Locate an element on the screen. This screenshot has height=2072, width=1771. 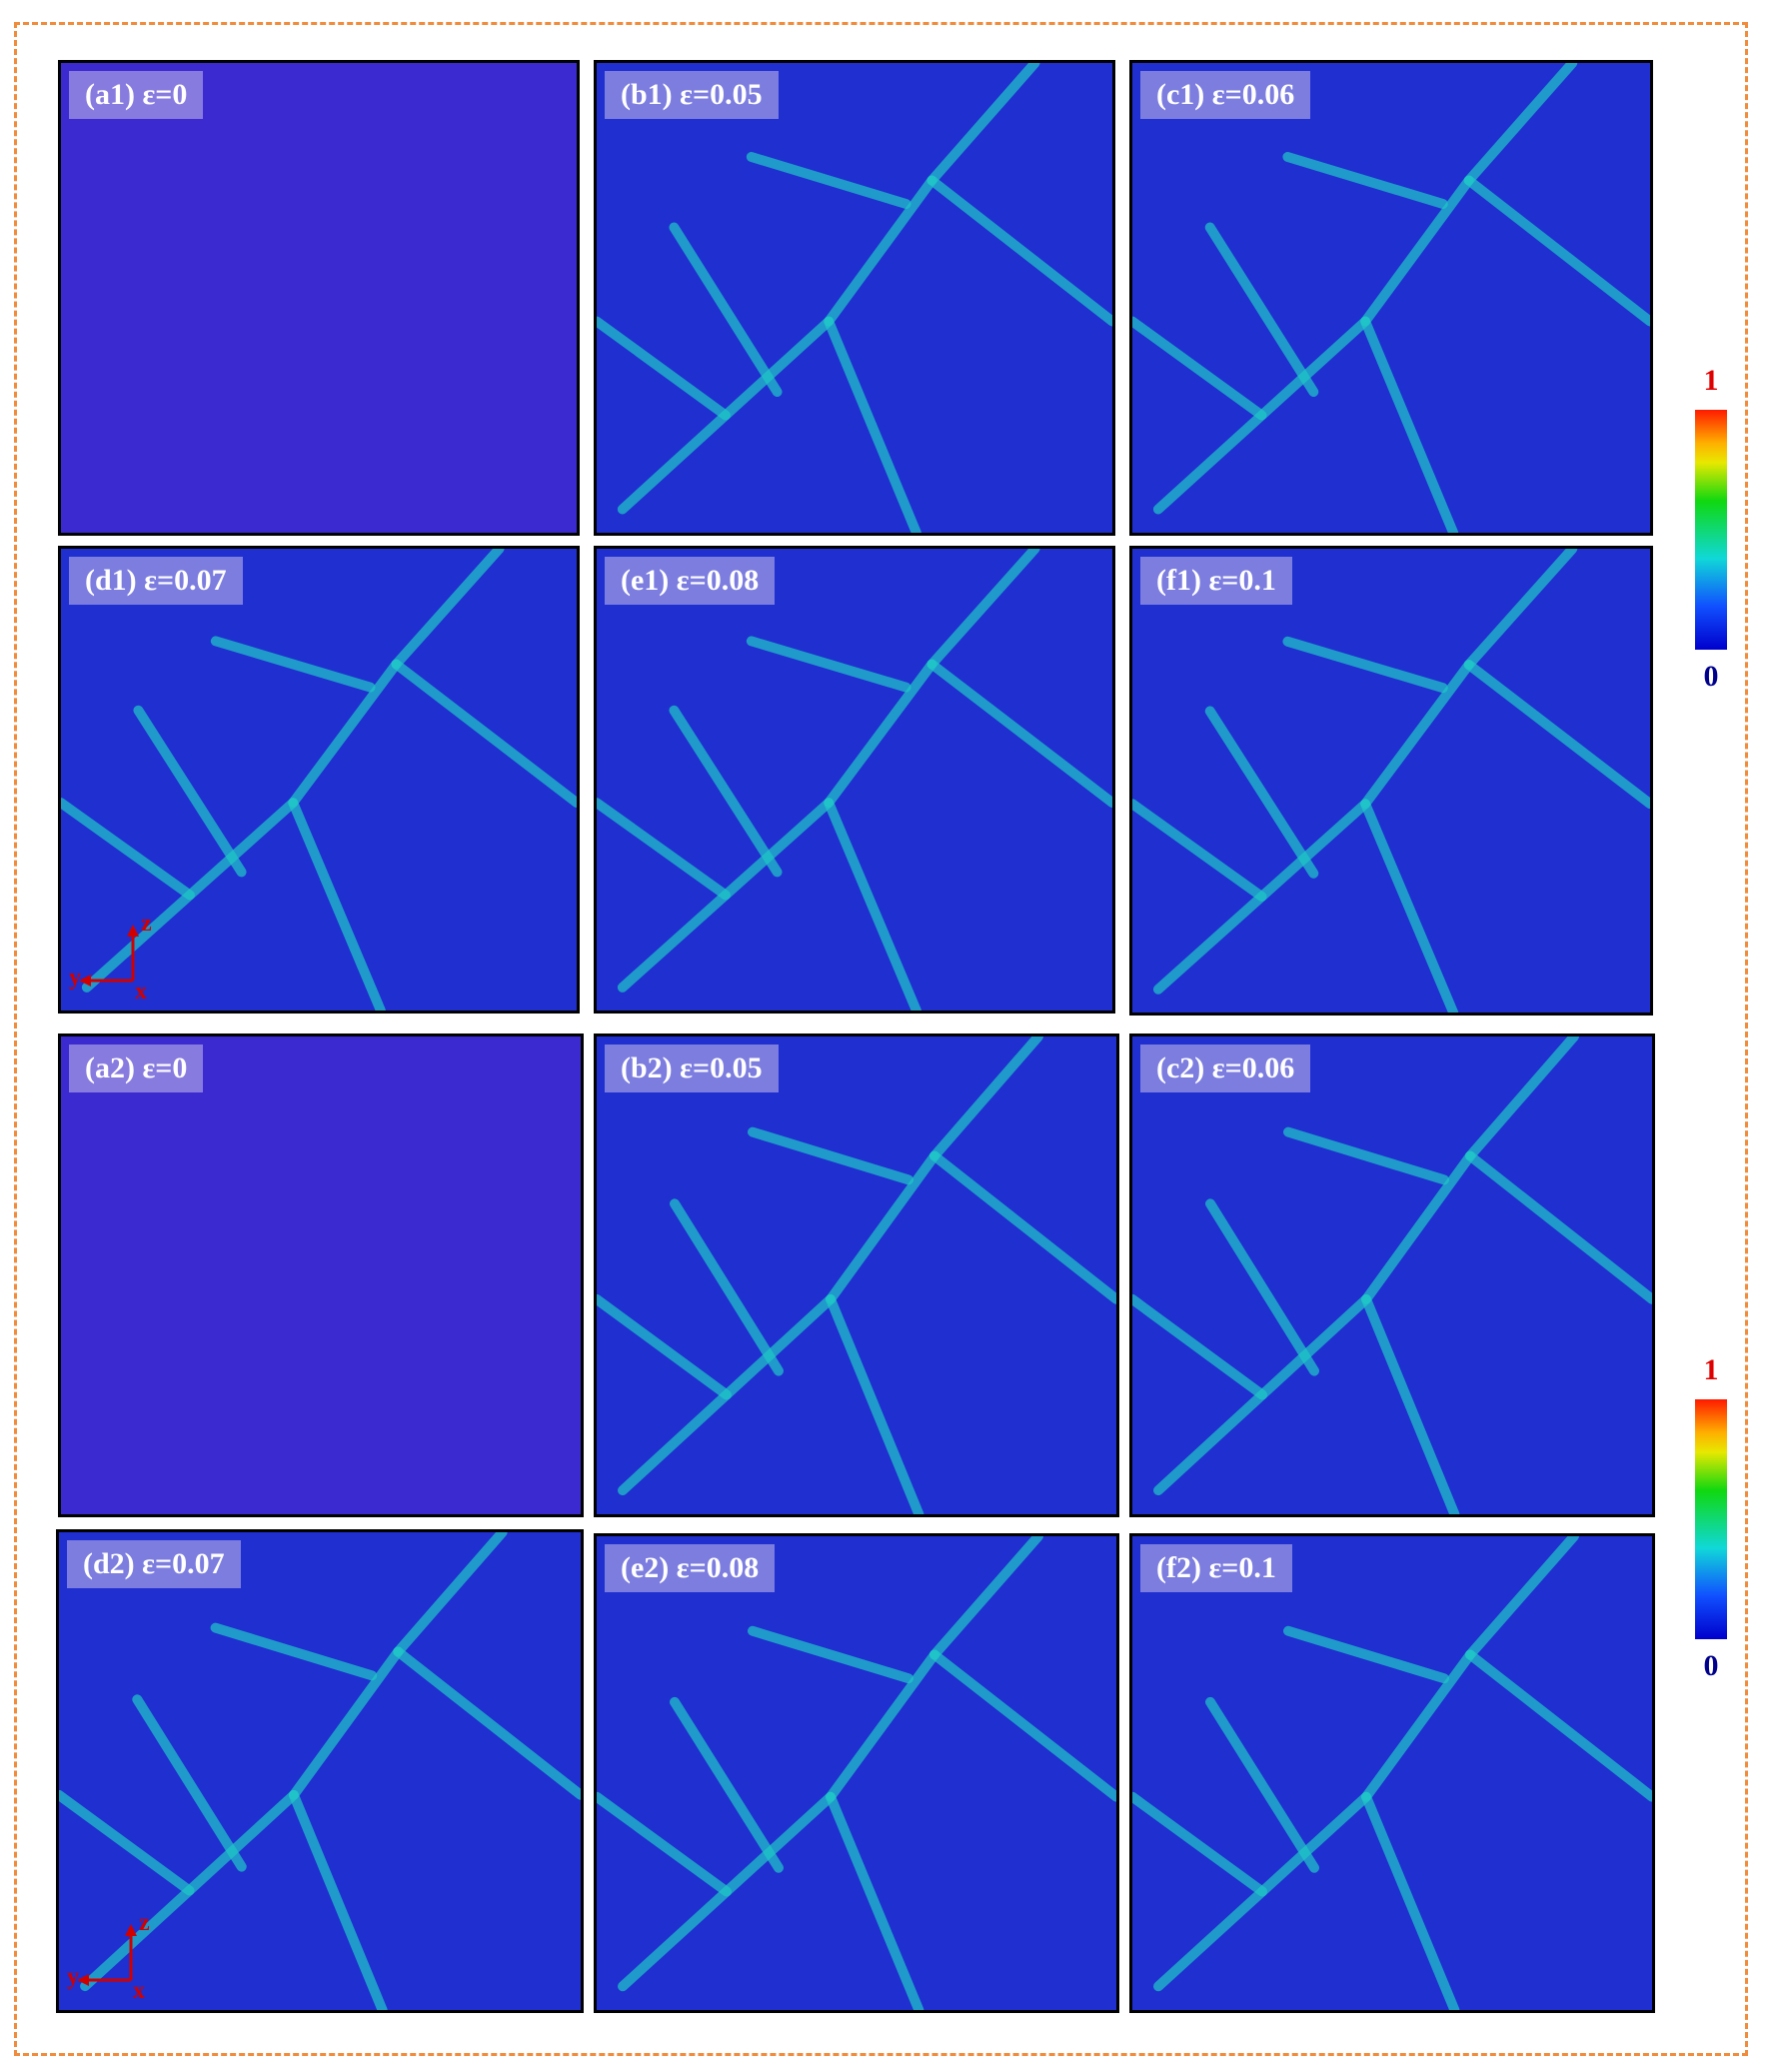
panel-label: (b2) ε=0.05 is located at coordinates (692, 1068).